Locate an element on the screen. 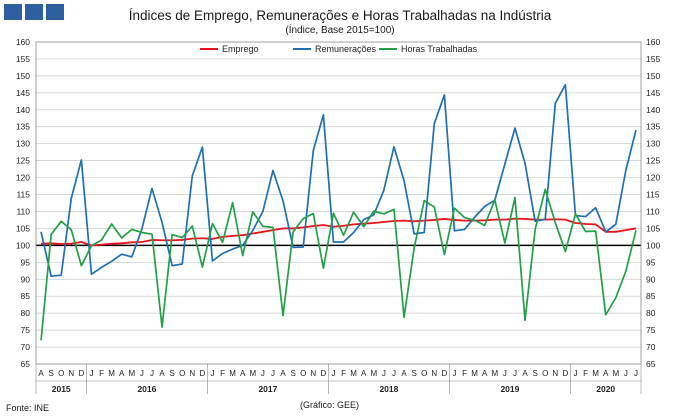 The height and width of the screenshot is (418, 680). legend: Emprego Remunerações Horas Trabalhadas is located at coordinates (339, 49).